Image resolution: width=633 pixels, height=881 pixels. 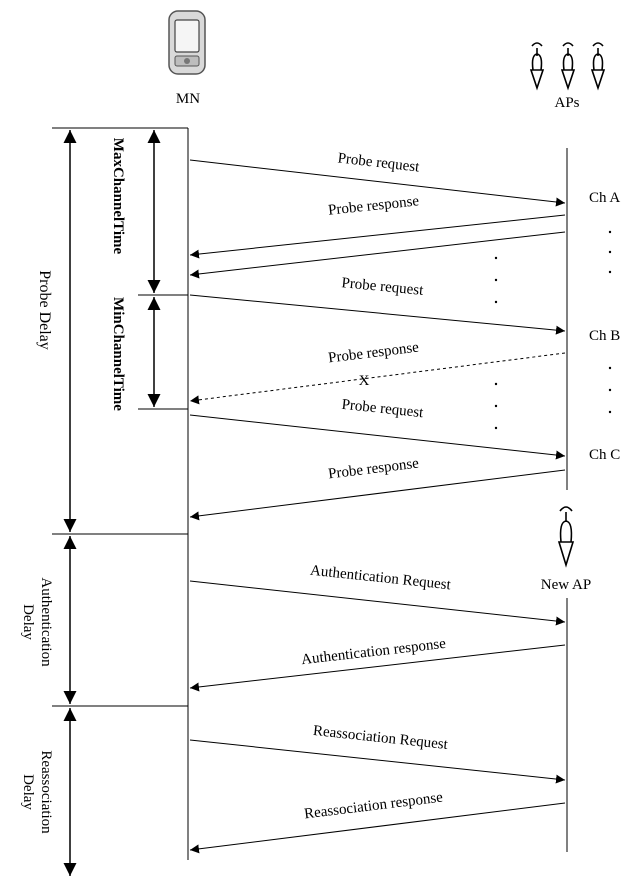 What do you see at coordinates (377, 761) in the screenshot?
I see `reassoc-request-arrow` at bounding box center [377, 761].